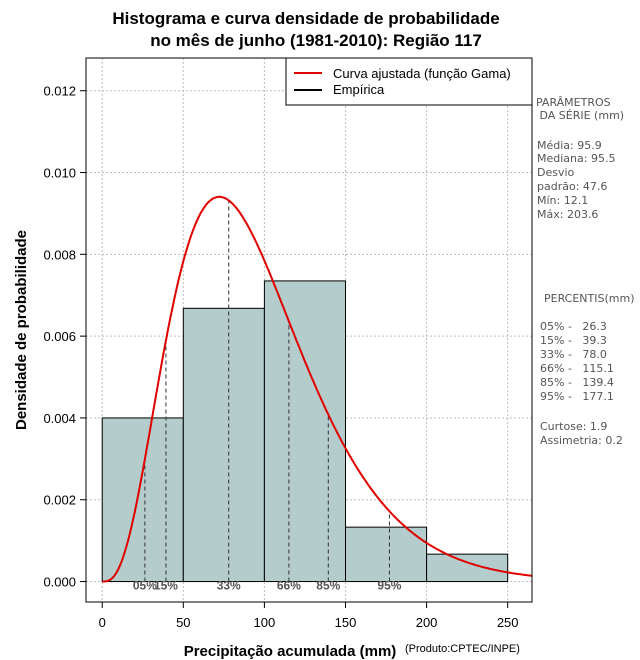  I want to click on y-tick-label-6: 0.012, so click(59, 91).